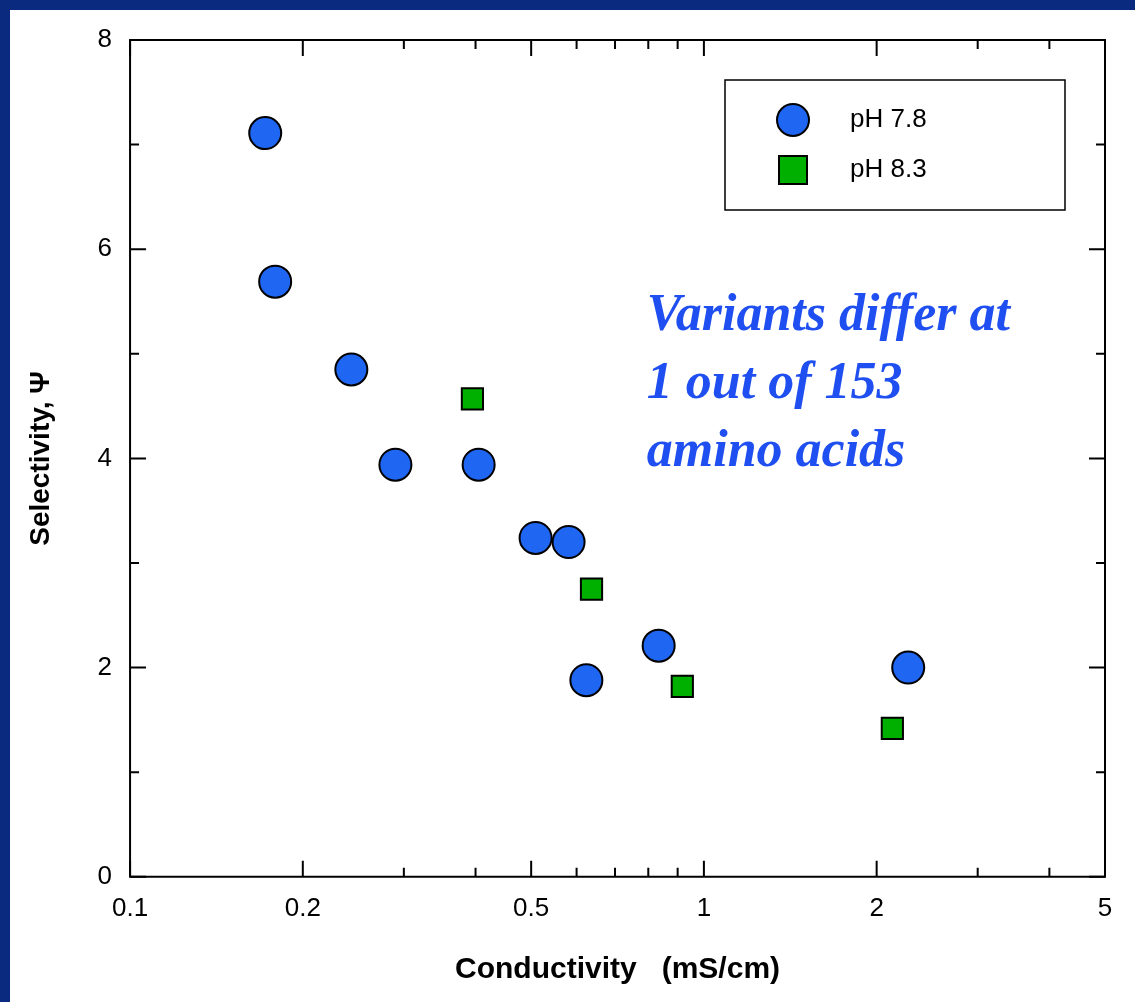  What do you see at coordinates (704, 906) in the screenshot?
I see `x-tick-label: 1` at bounding box center [704, 906].